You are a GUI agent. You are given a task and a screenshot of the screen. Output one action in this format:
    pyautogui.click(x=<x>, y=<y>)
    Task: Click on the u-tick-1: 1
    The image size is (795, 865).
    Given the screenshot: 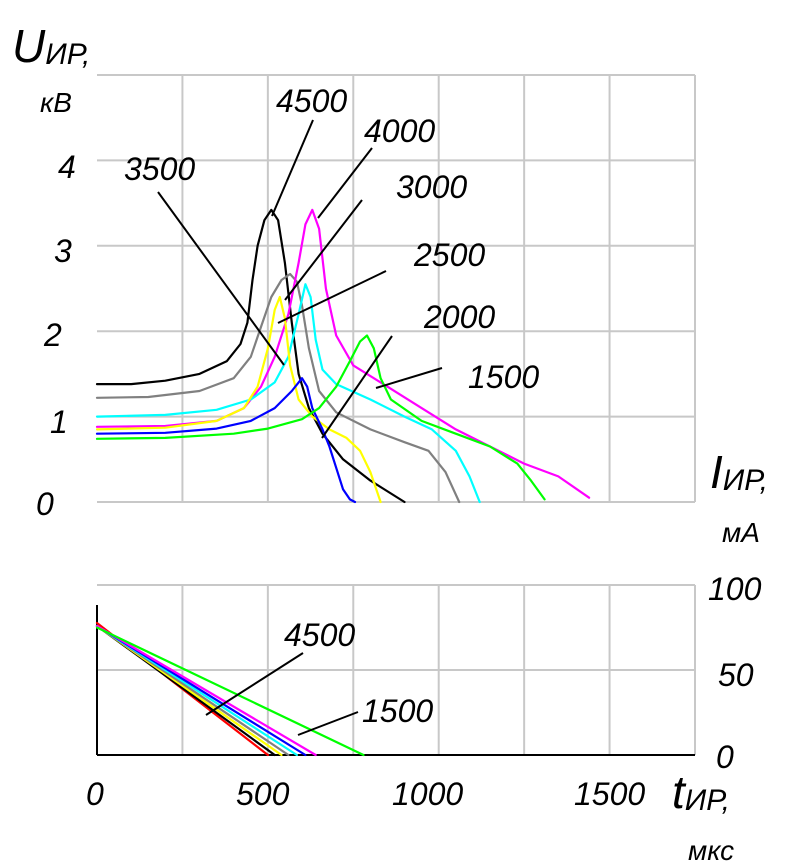 What is the action you would take?
    pyautogui.click(x=59, y=422)
    